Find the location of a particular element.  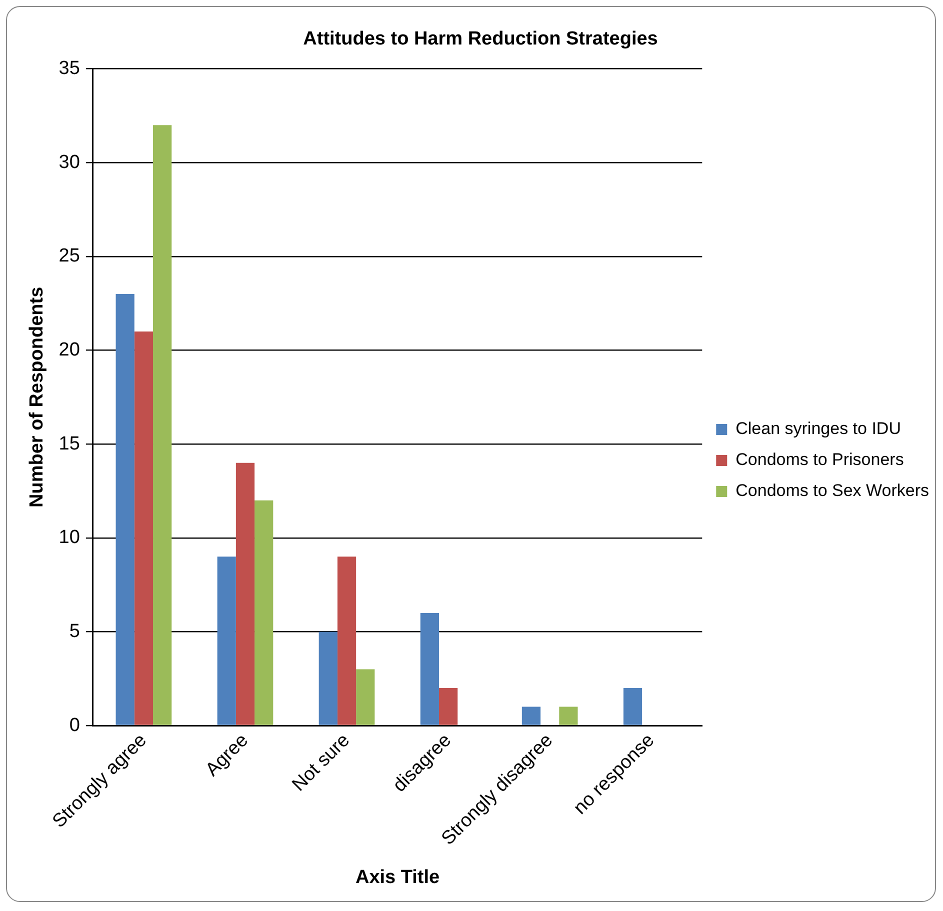

legend-label: Condoms to Prisoners is located at coordinates (820, 460).